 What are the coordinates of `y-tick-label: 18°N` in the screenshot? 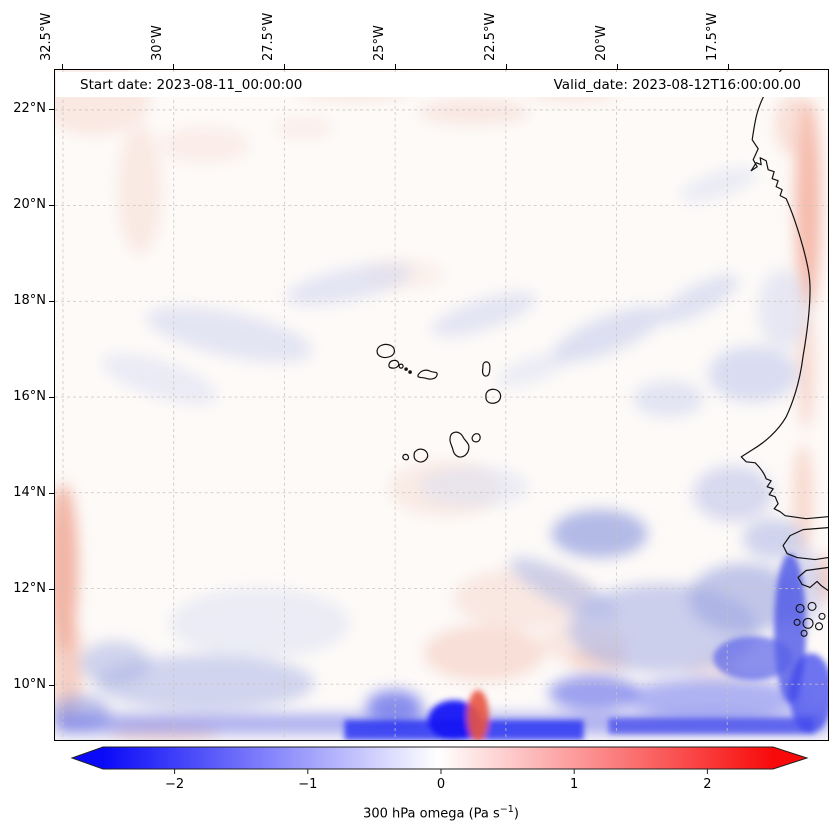 It's located at (29, 300).